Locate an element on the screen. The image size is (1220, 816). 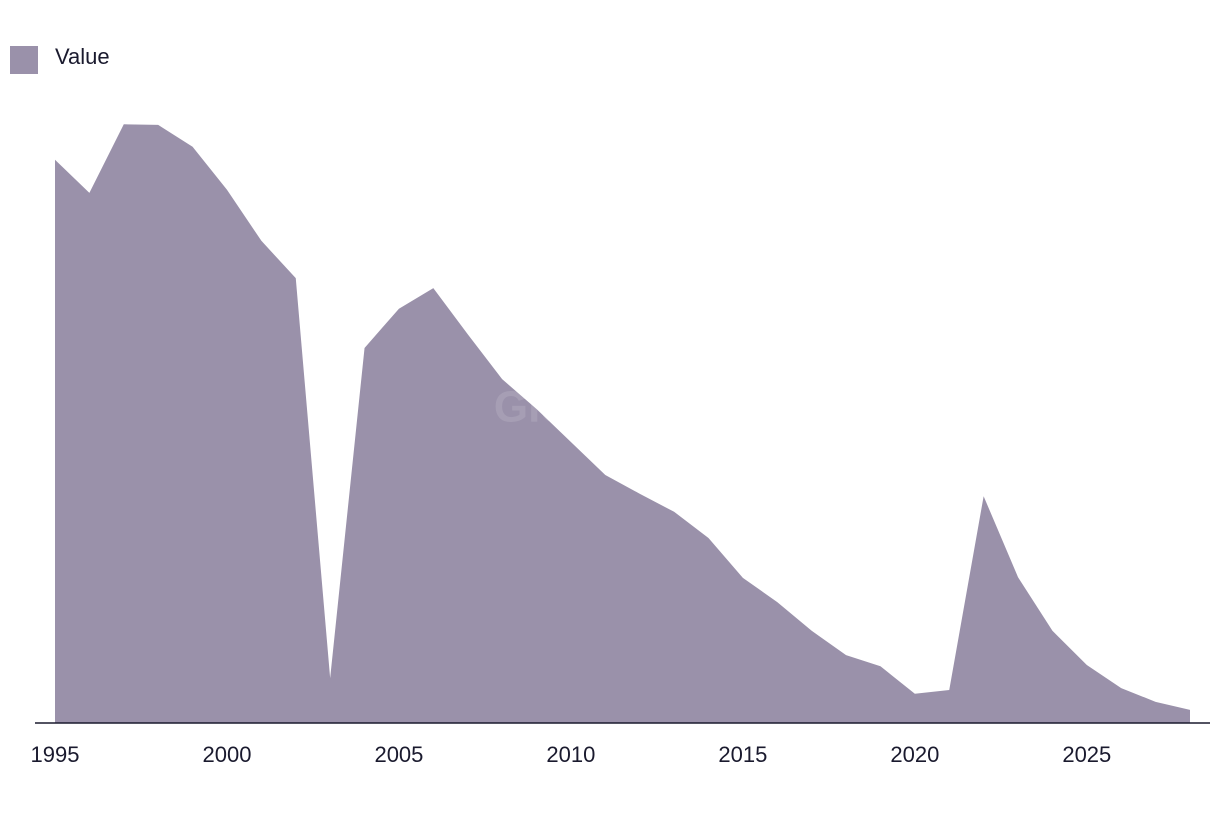
watermark: GlobalData is located at coordinates (610, 407).